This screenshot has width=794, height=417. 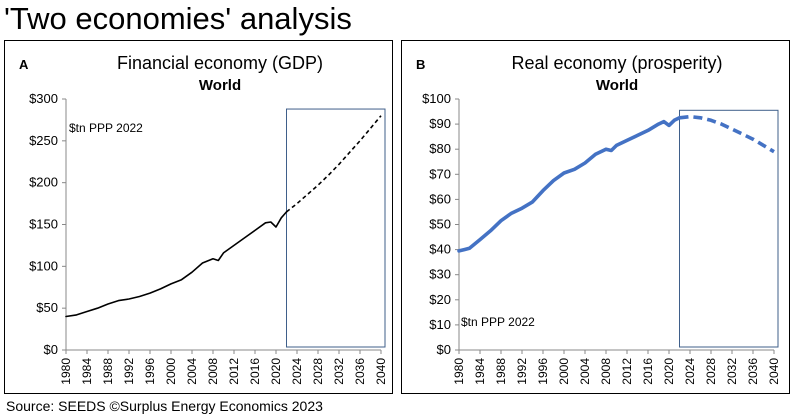 What do you see at coordinates (43, 182) in the screenshot?
I see `y-tick-label: $200` at bounding box center [43, 182].